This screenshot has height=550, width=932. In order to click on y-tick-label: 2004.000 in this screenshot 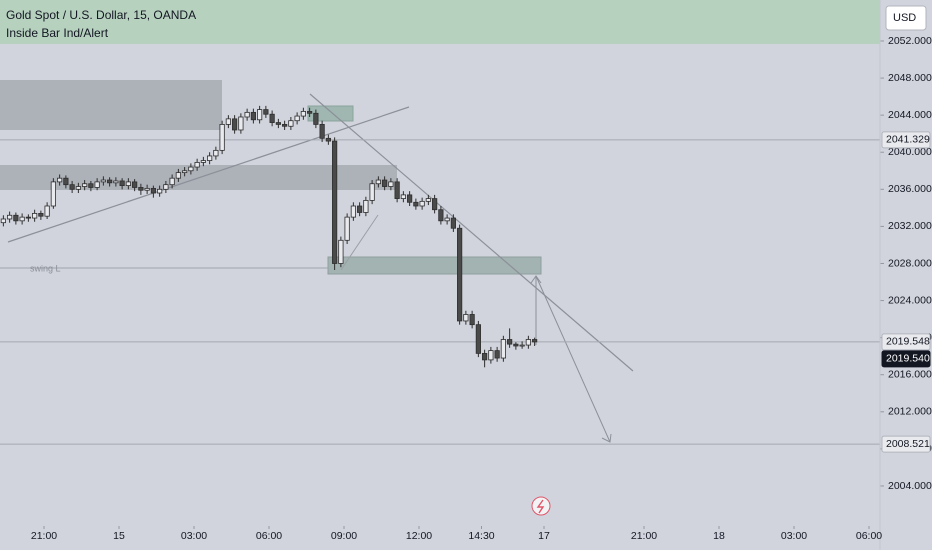, I will do `click(910, 486)`.